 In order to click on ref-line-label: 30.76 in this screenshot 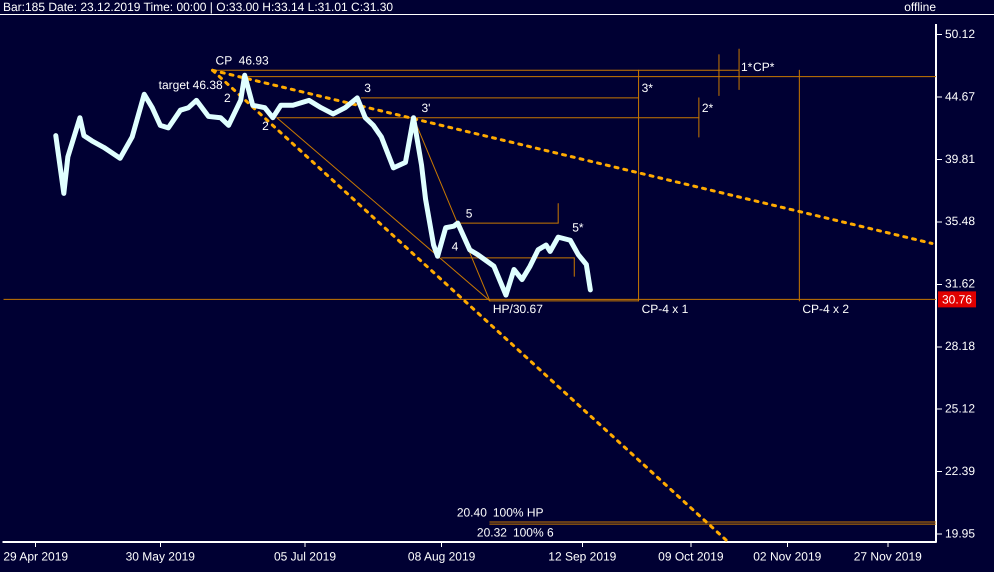, I will do `click(957, 299)`.